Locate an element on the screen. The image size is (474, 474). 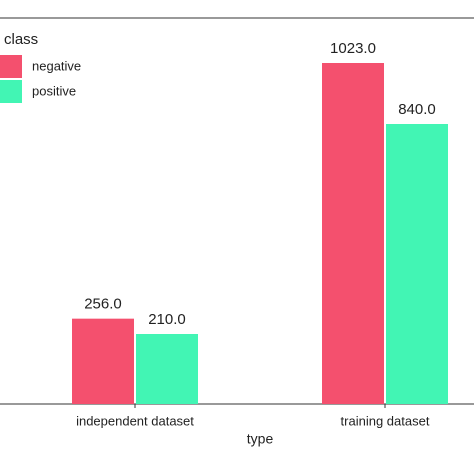
legend-label: positive is located at coordinates (54, 90).